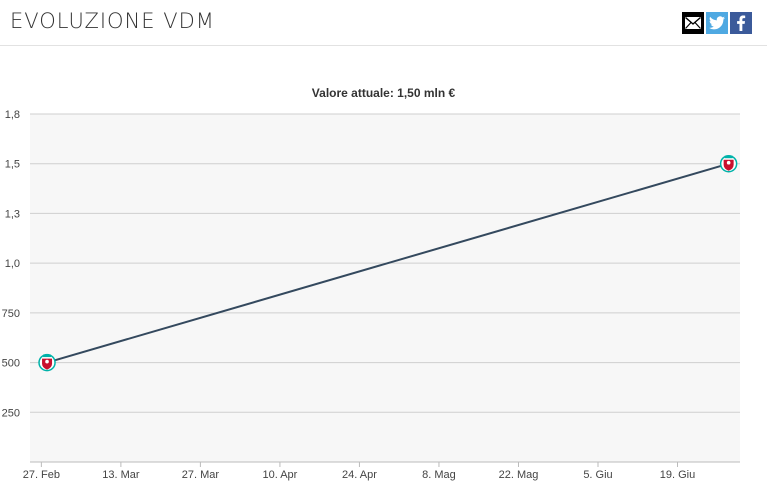 The image size is (767, 494). I want to click on y-tick-label: 1,5, so click(12, 165).